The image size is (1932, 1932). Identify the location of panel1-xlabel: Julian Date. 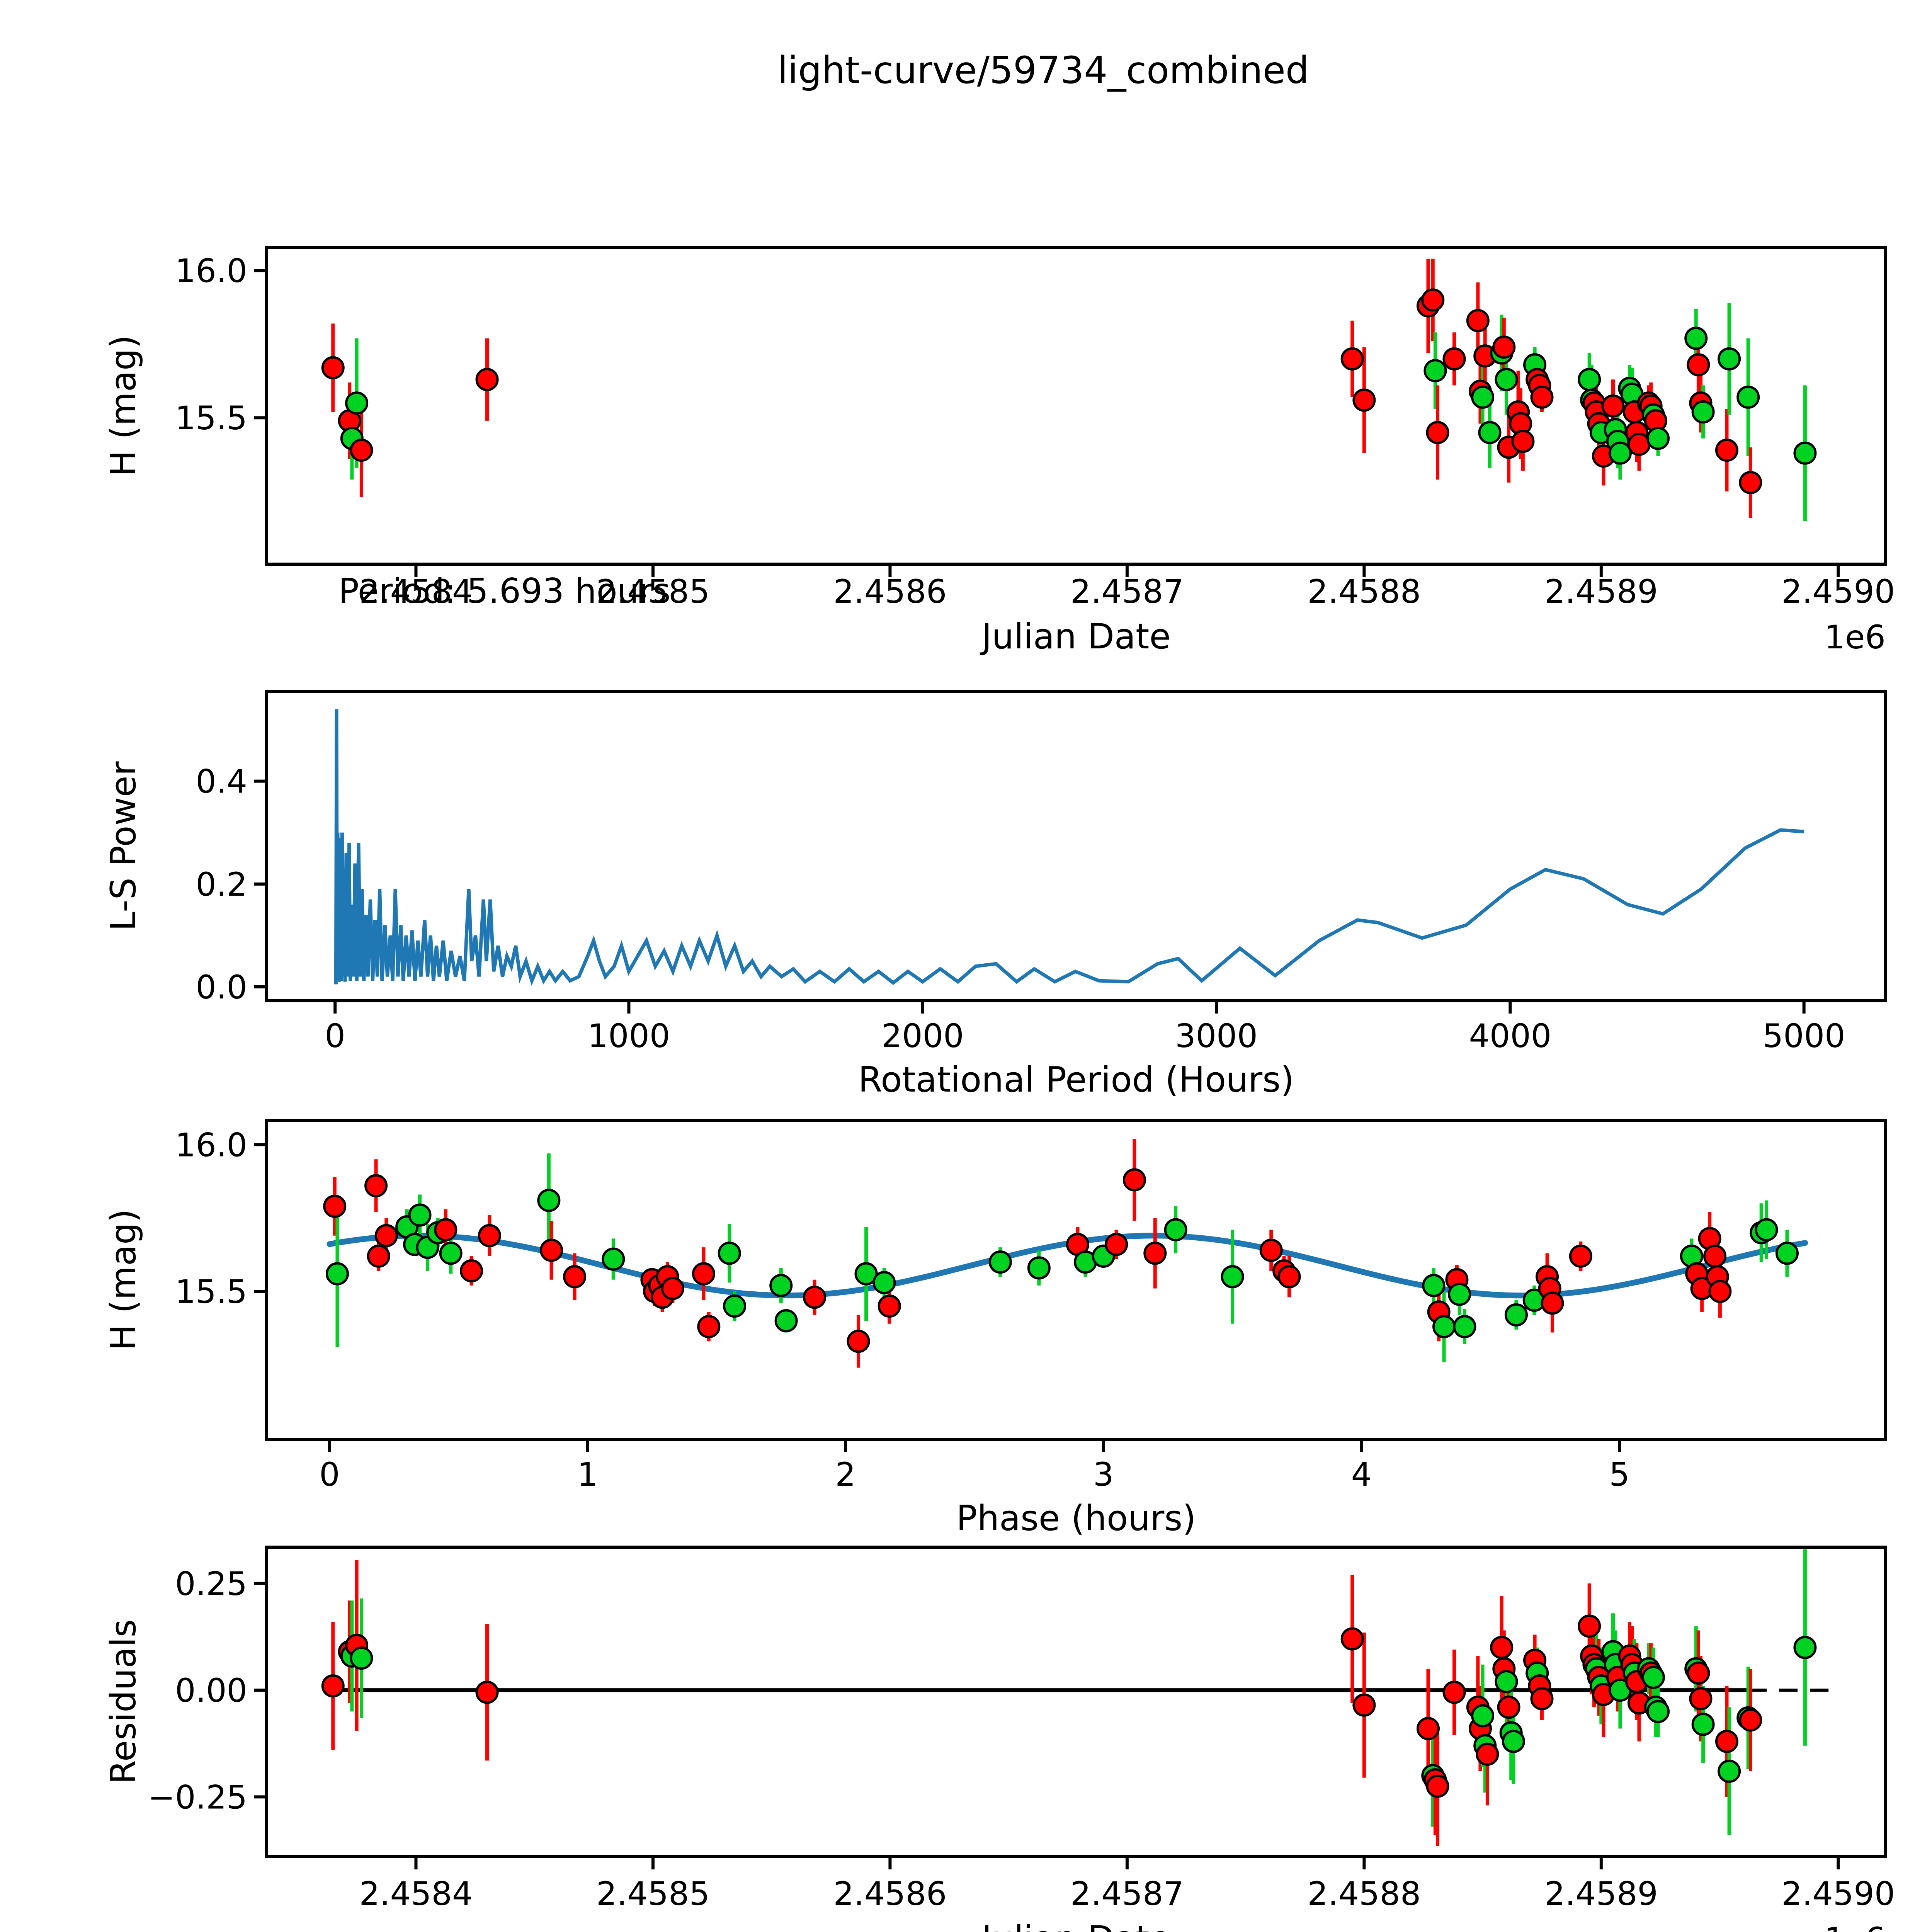
(1076, 636).